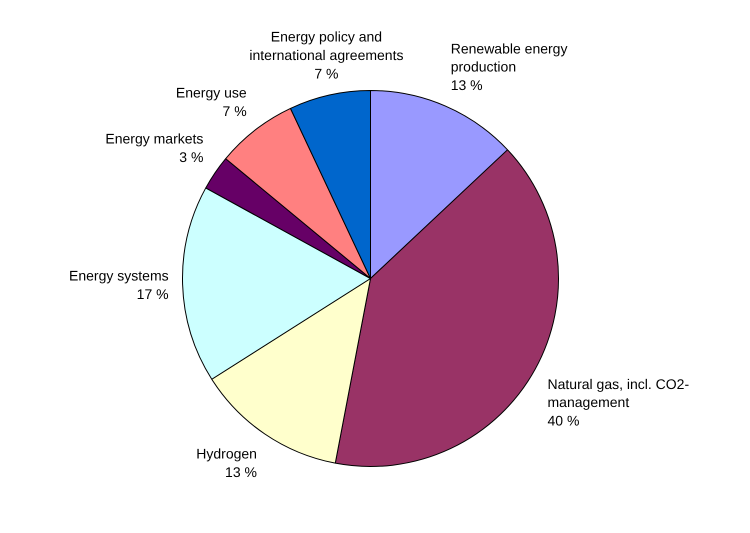 Image resolution: width=750 pixels, height=533 pixels. Describe the element at coordinates (211, 92) in the screenshot. I see `slice-label: Energy use` at that location.